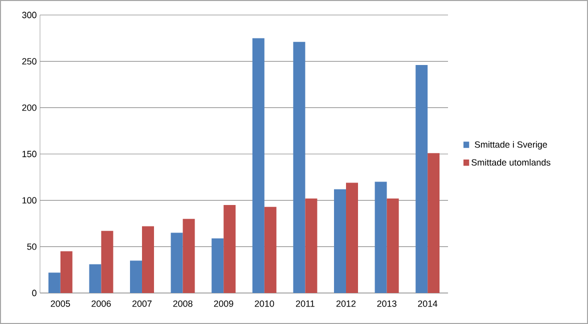 Image resolution: width=588 pixels, height=324 pixels. What do you see at coordinates (346, 303) in the screenshot?
I see `x-tick-label: 2012` at bounding box center [346, 303].